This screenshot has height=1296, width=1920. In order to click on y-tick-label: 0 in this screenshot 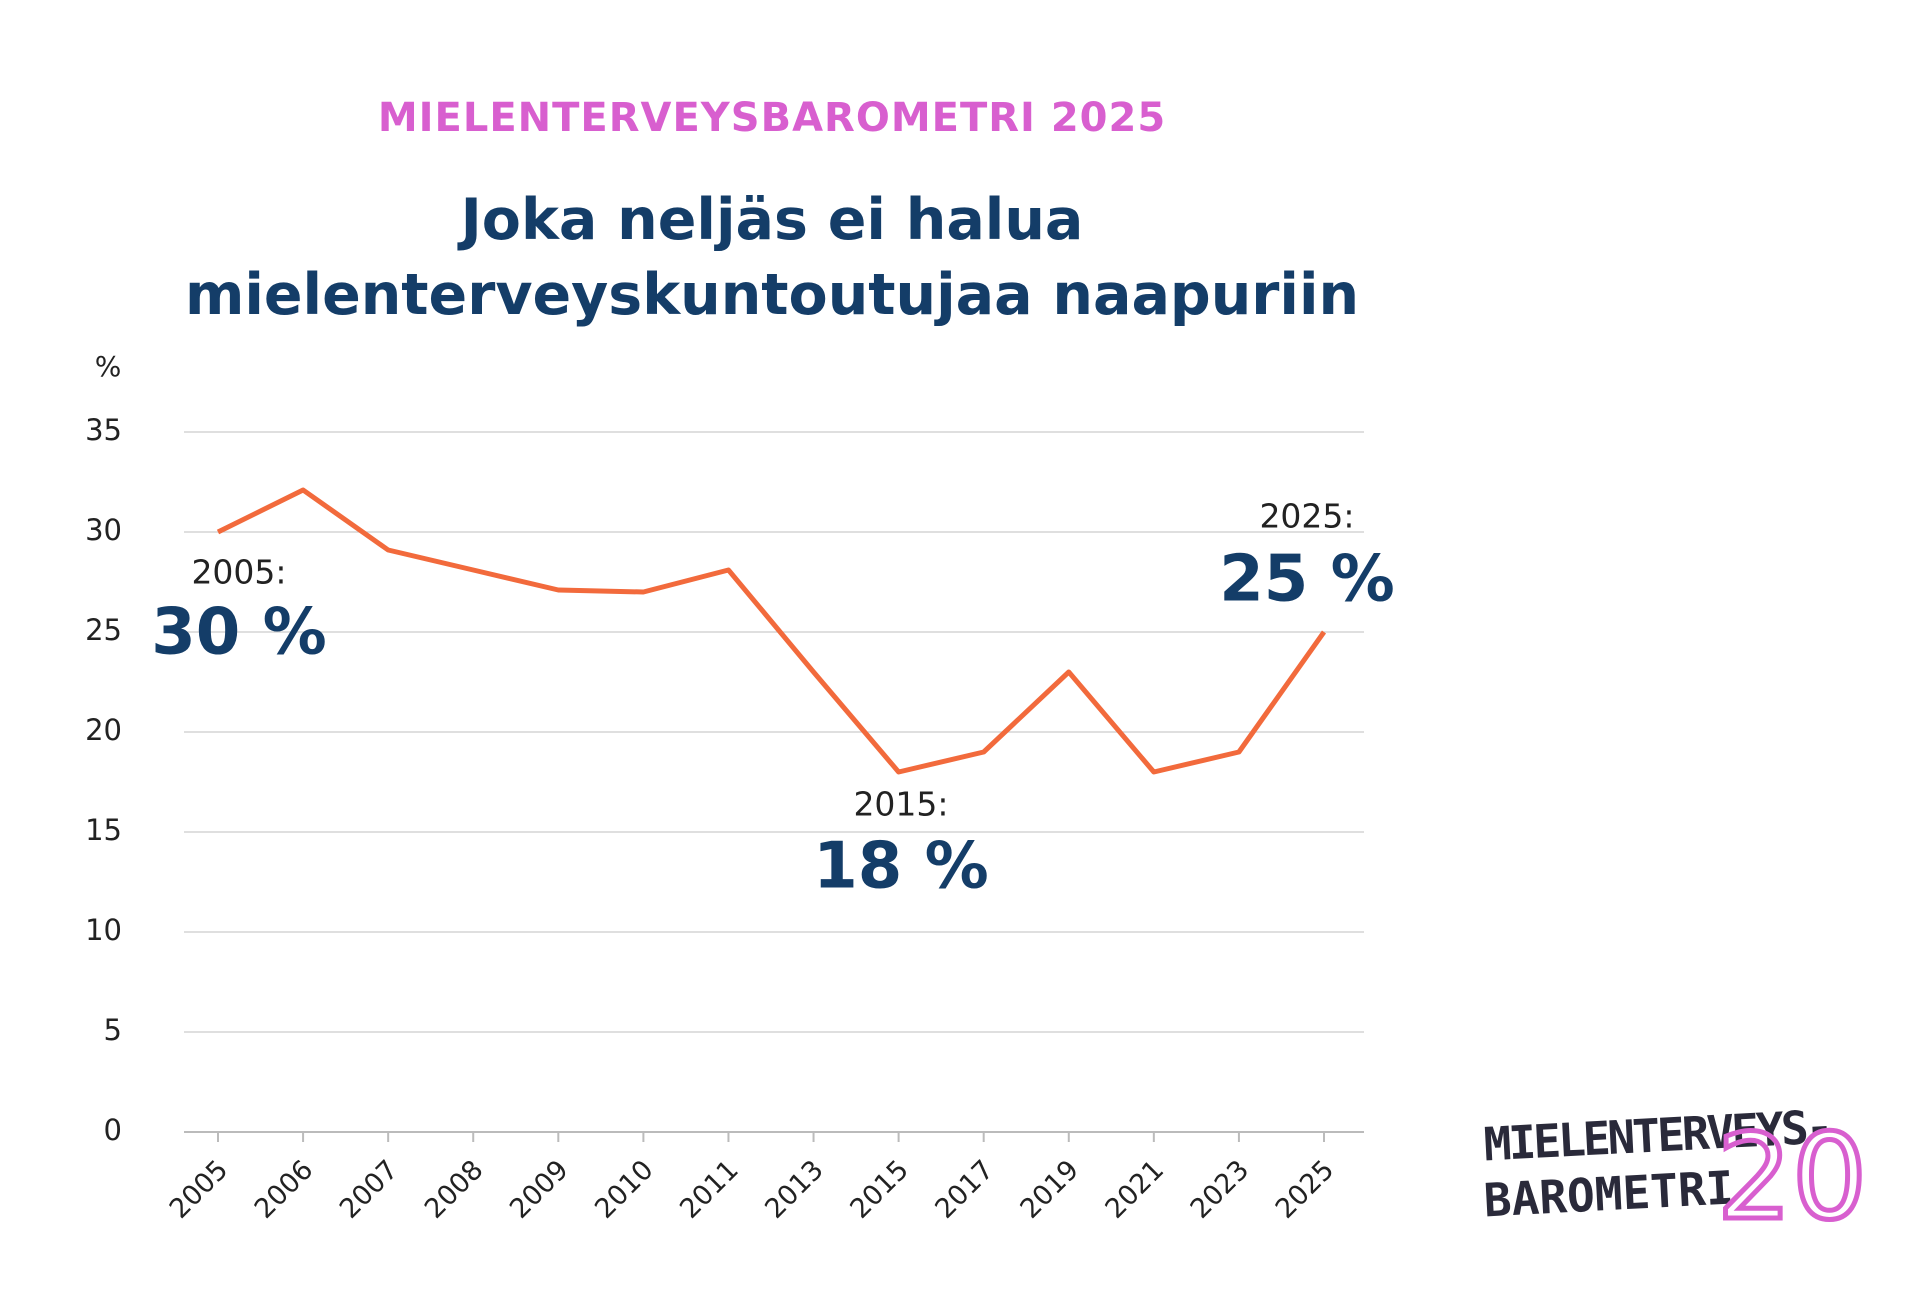, I will do `click(113, 1130)`.